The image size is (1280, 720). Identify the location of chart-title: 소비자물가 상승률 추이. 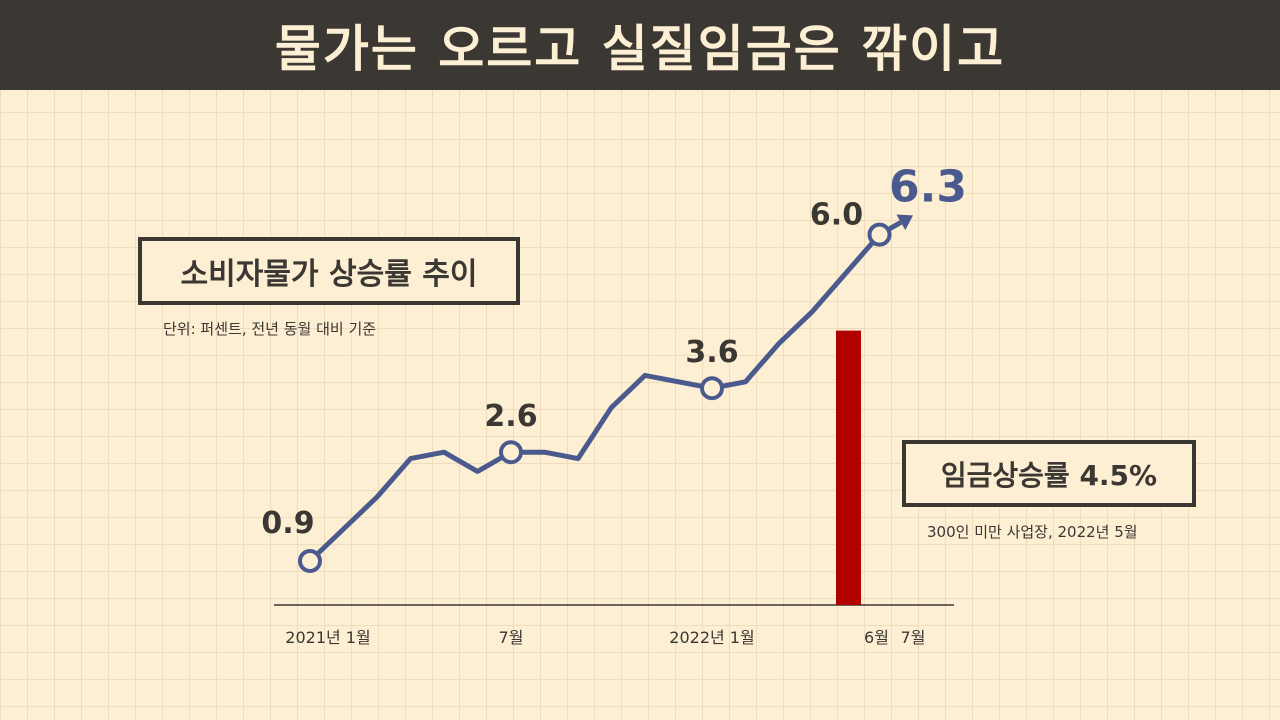
(329, 274).